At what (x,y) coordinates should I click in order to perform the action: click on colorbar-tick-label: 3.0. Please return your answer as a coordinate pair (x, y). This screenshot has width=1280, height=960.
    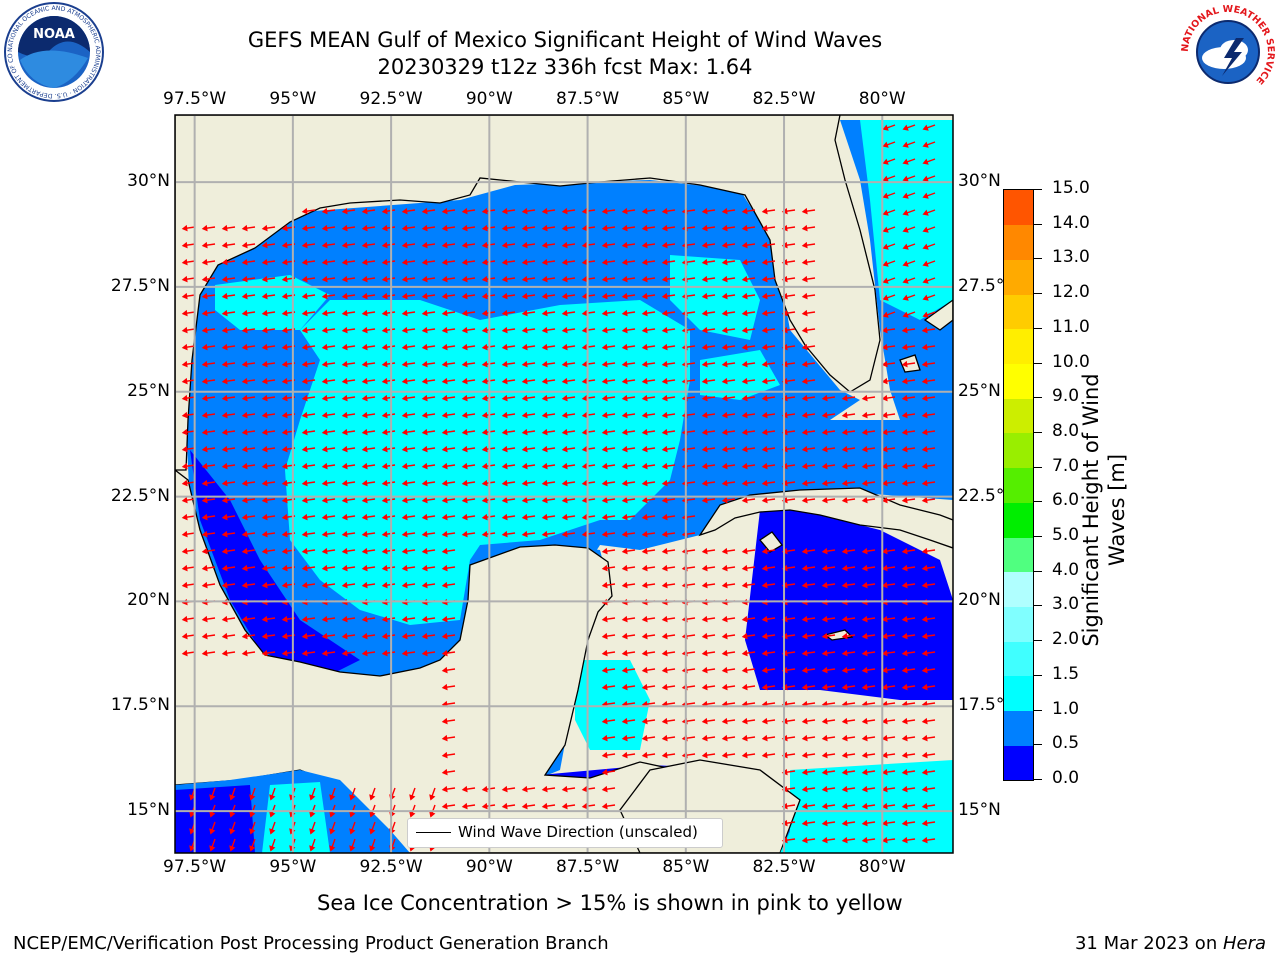
    Looking at the image, I should click on (1066, 604).